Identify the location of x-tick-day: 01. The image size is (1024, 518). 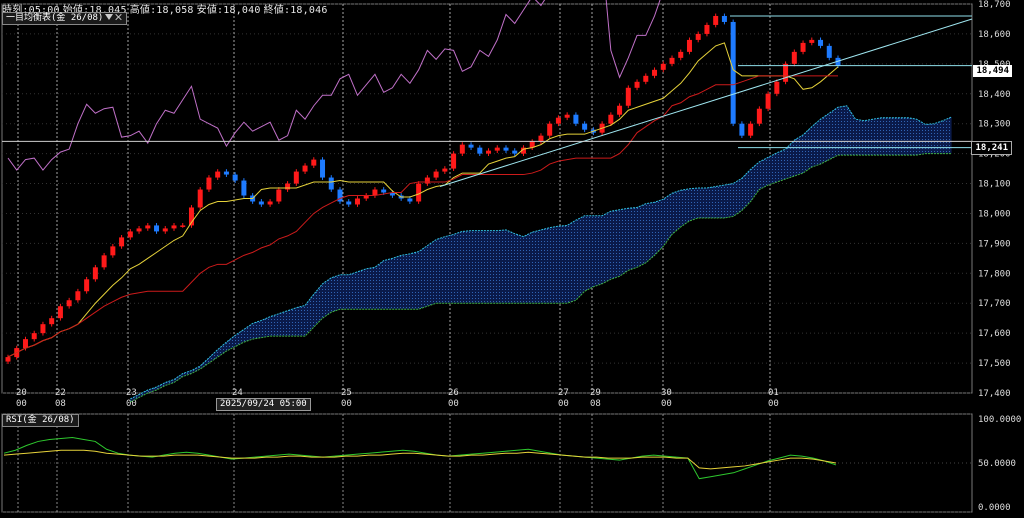
(773, 393).